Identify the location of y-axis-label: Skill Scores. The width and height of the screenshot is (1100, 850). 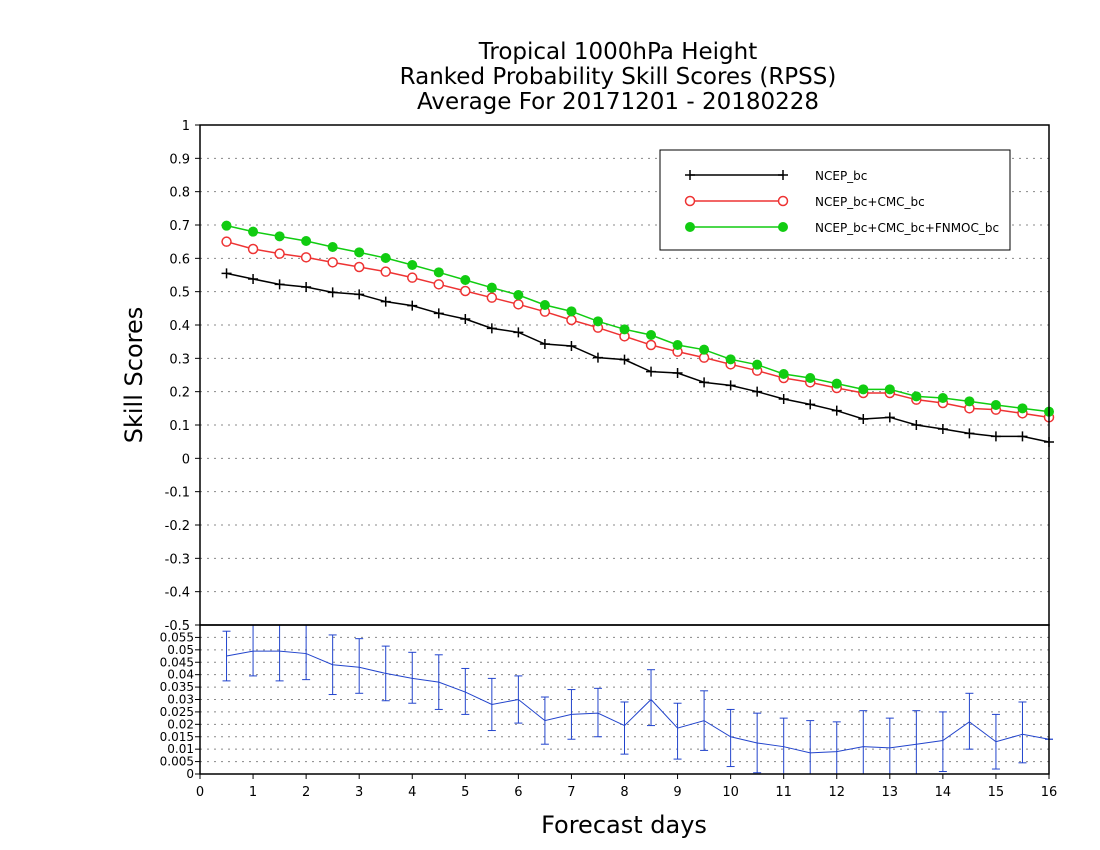
(134, 375).